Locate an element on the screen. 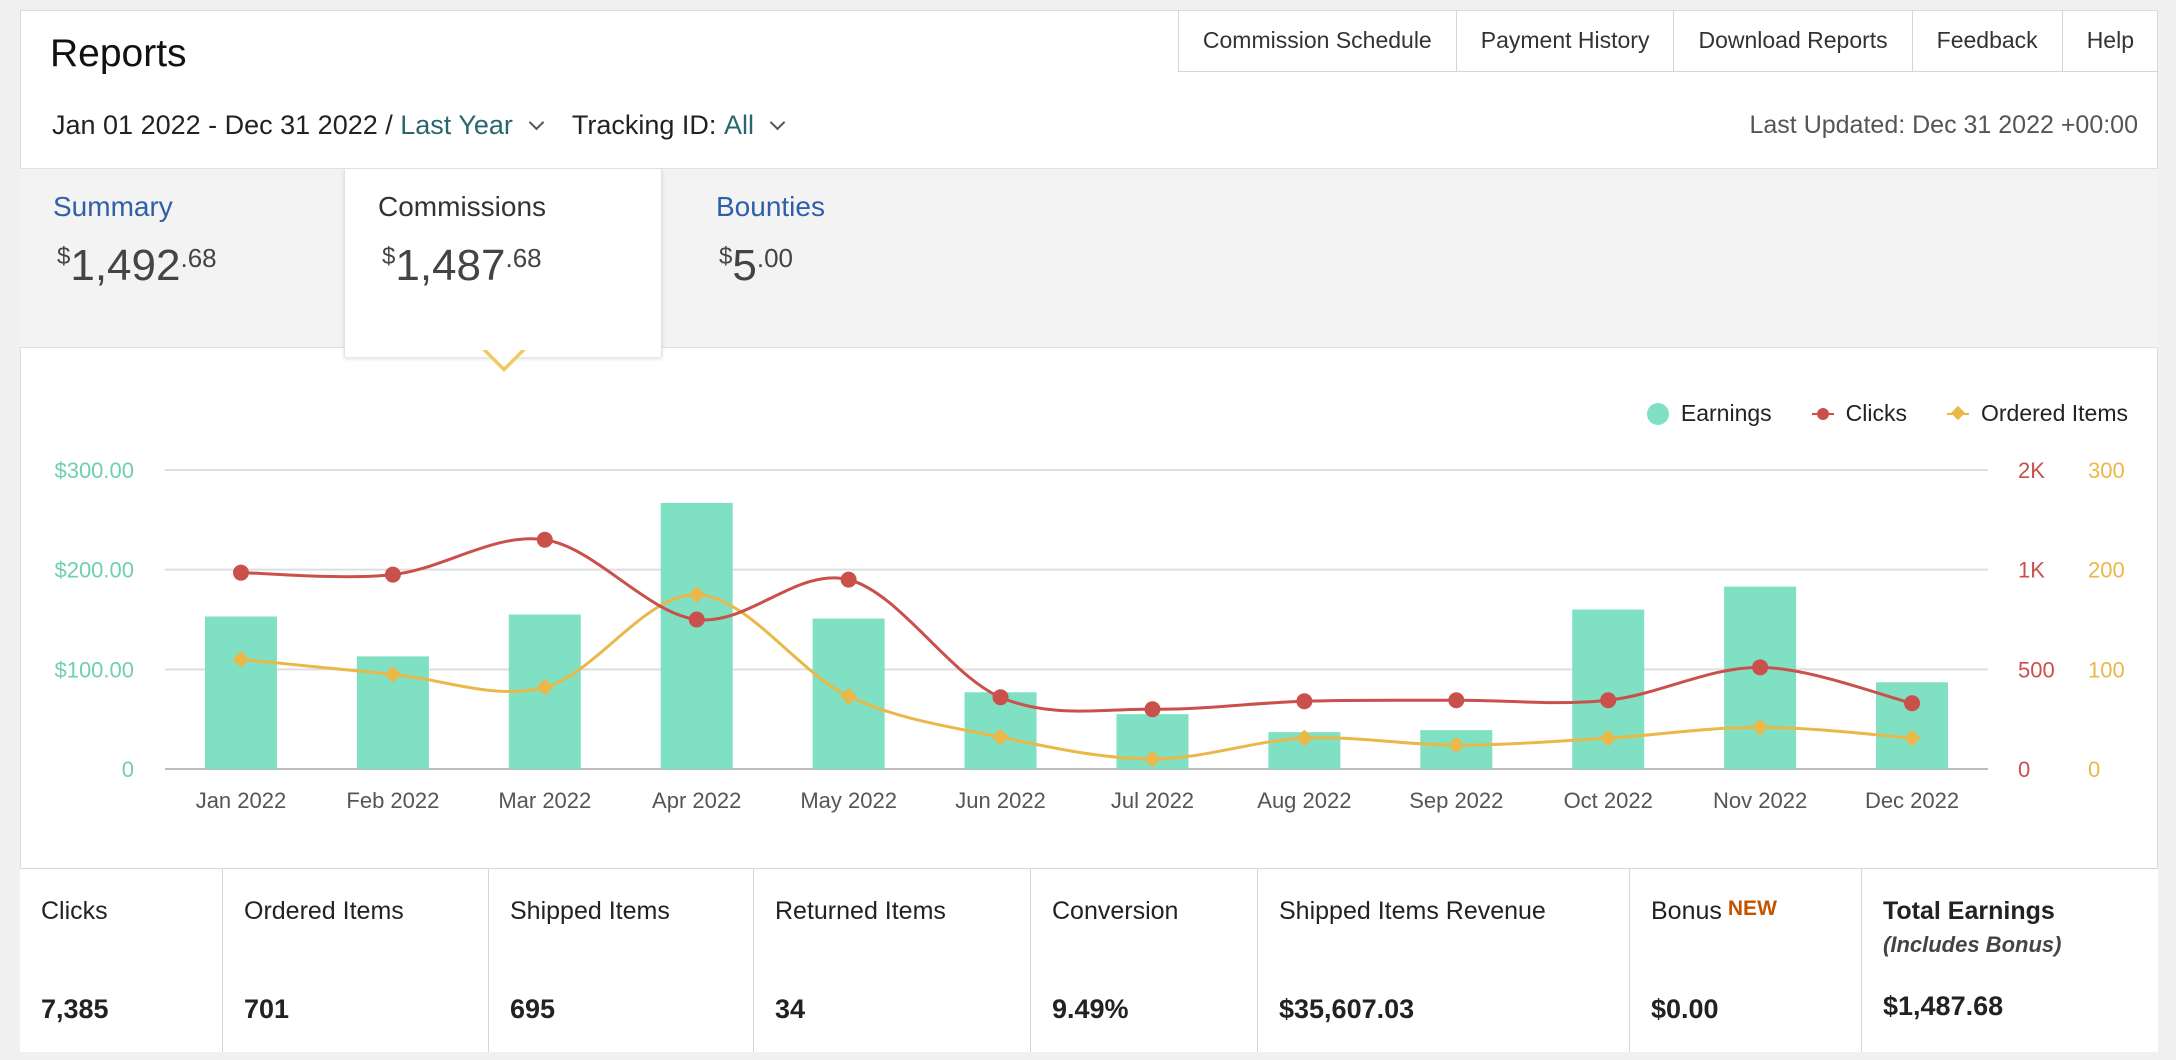  amount-cents: .00 is located at coordinates (774, 258).